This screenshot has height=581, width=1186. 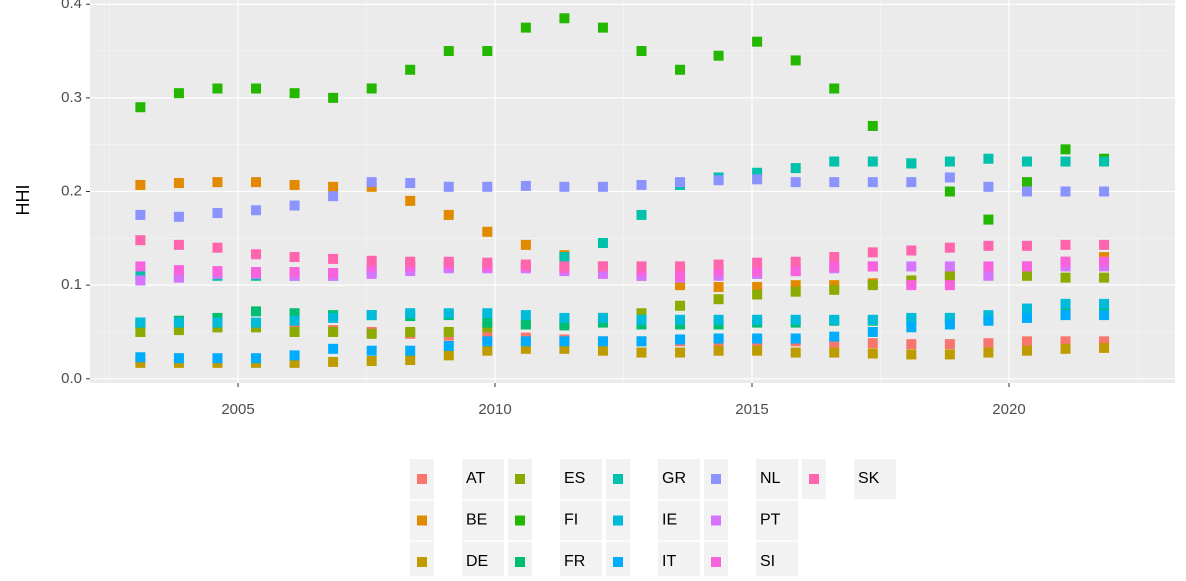 What do you see at coordinates (751, 409) in the screenshot?
I see `x-tick-label: 2015` at bounding box center [751, 409].